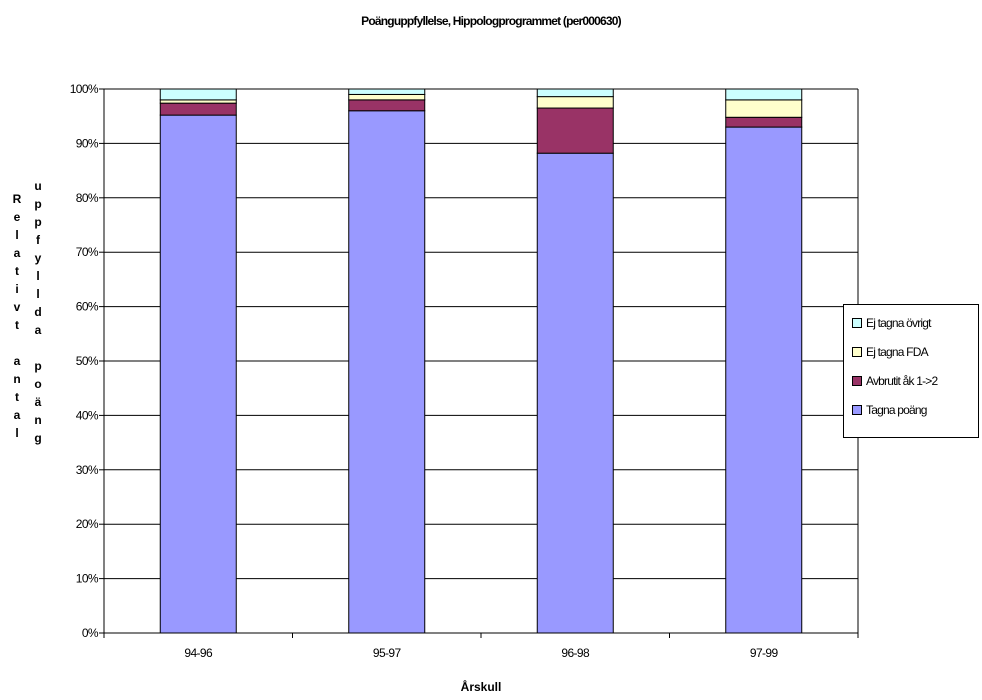 The height and width of the screenshot is (700, 982). Describe the element at coordinates (198, 653) in the screenshot. I see `x-tick-label: 94-96` at that location.